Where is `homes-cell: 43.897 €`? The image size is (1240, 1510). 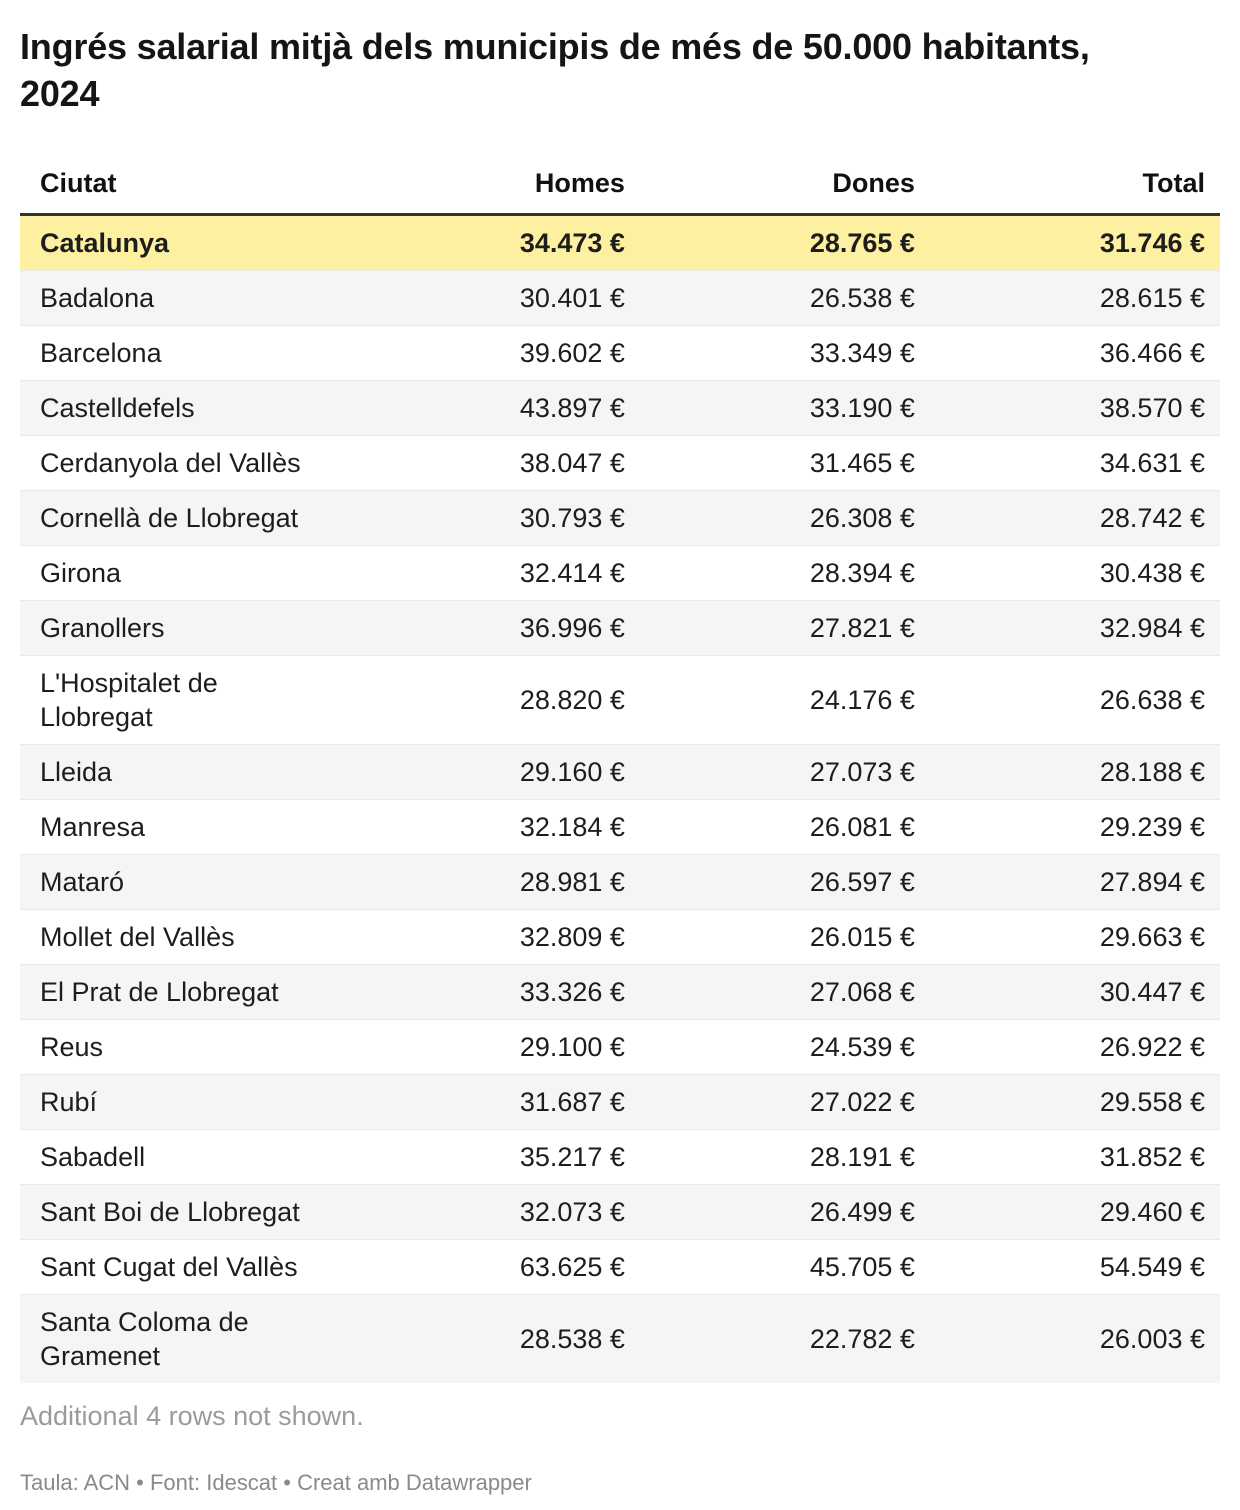 homes-cell: 43.897 € is located at coordinates (494, 407).